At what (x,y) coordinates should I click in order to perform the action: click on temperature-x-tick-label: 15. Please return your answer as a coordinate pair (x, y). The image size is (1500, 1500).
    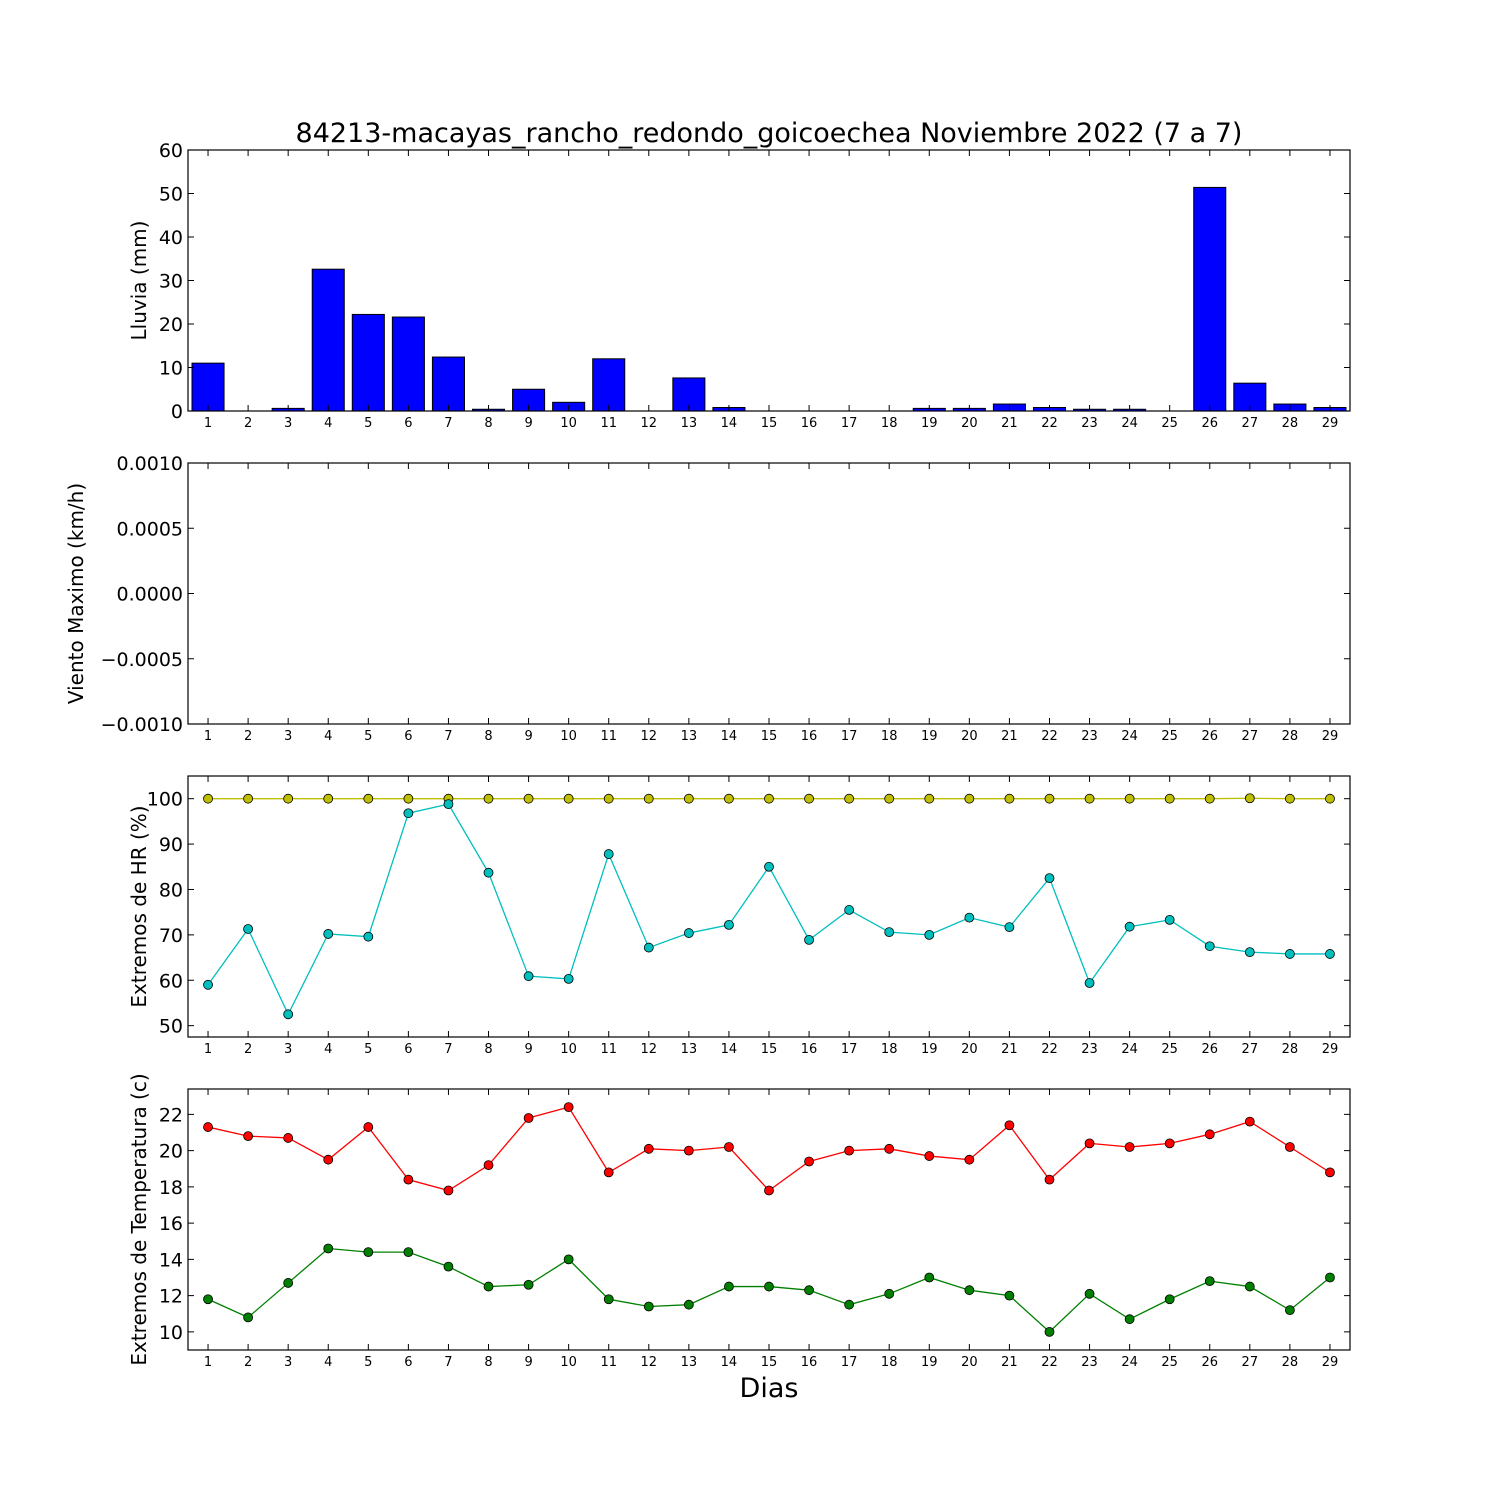
    Looking at the image, I should click on (769, 1362).